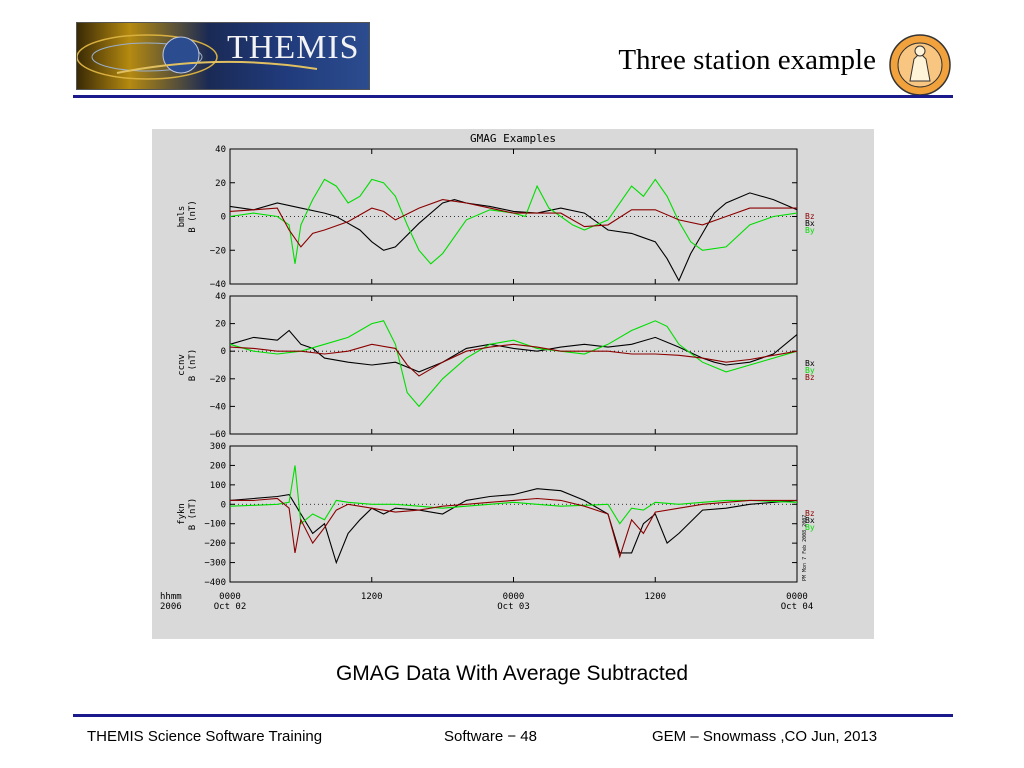 This screenshot has width=1024, height=768. Describe the element at coordinates (218, 466) in the screenshot. I see `y-tick-label: 200` at that location.